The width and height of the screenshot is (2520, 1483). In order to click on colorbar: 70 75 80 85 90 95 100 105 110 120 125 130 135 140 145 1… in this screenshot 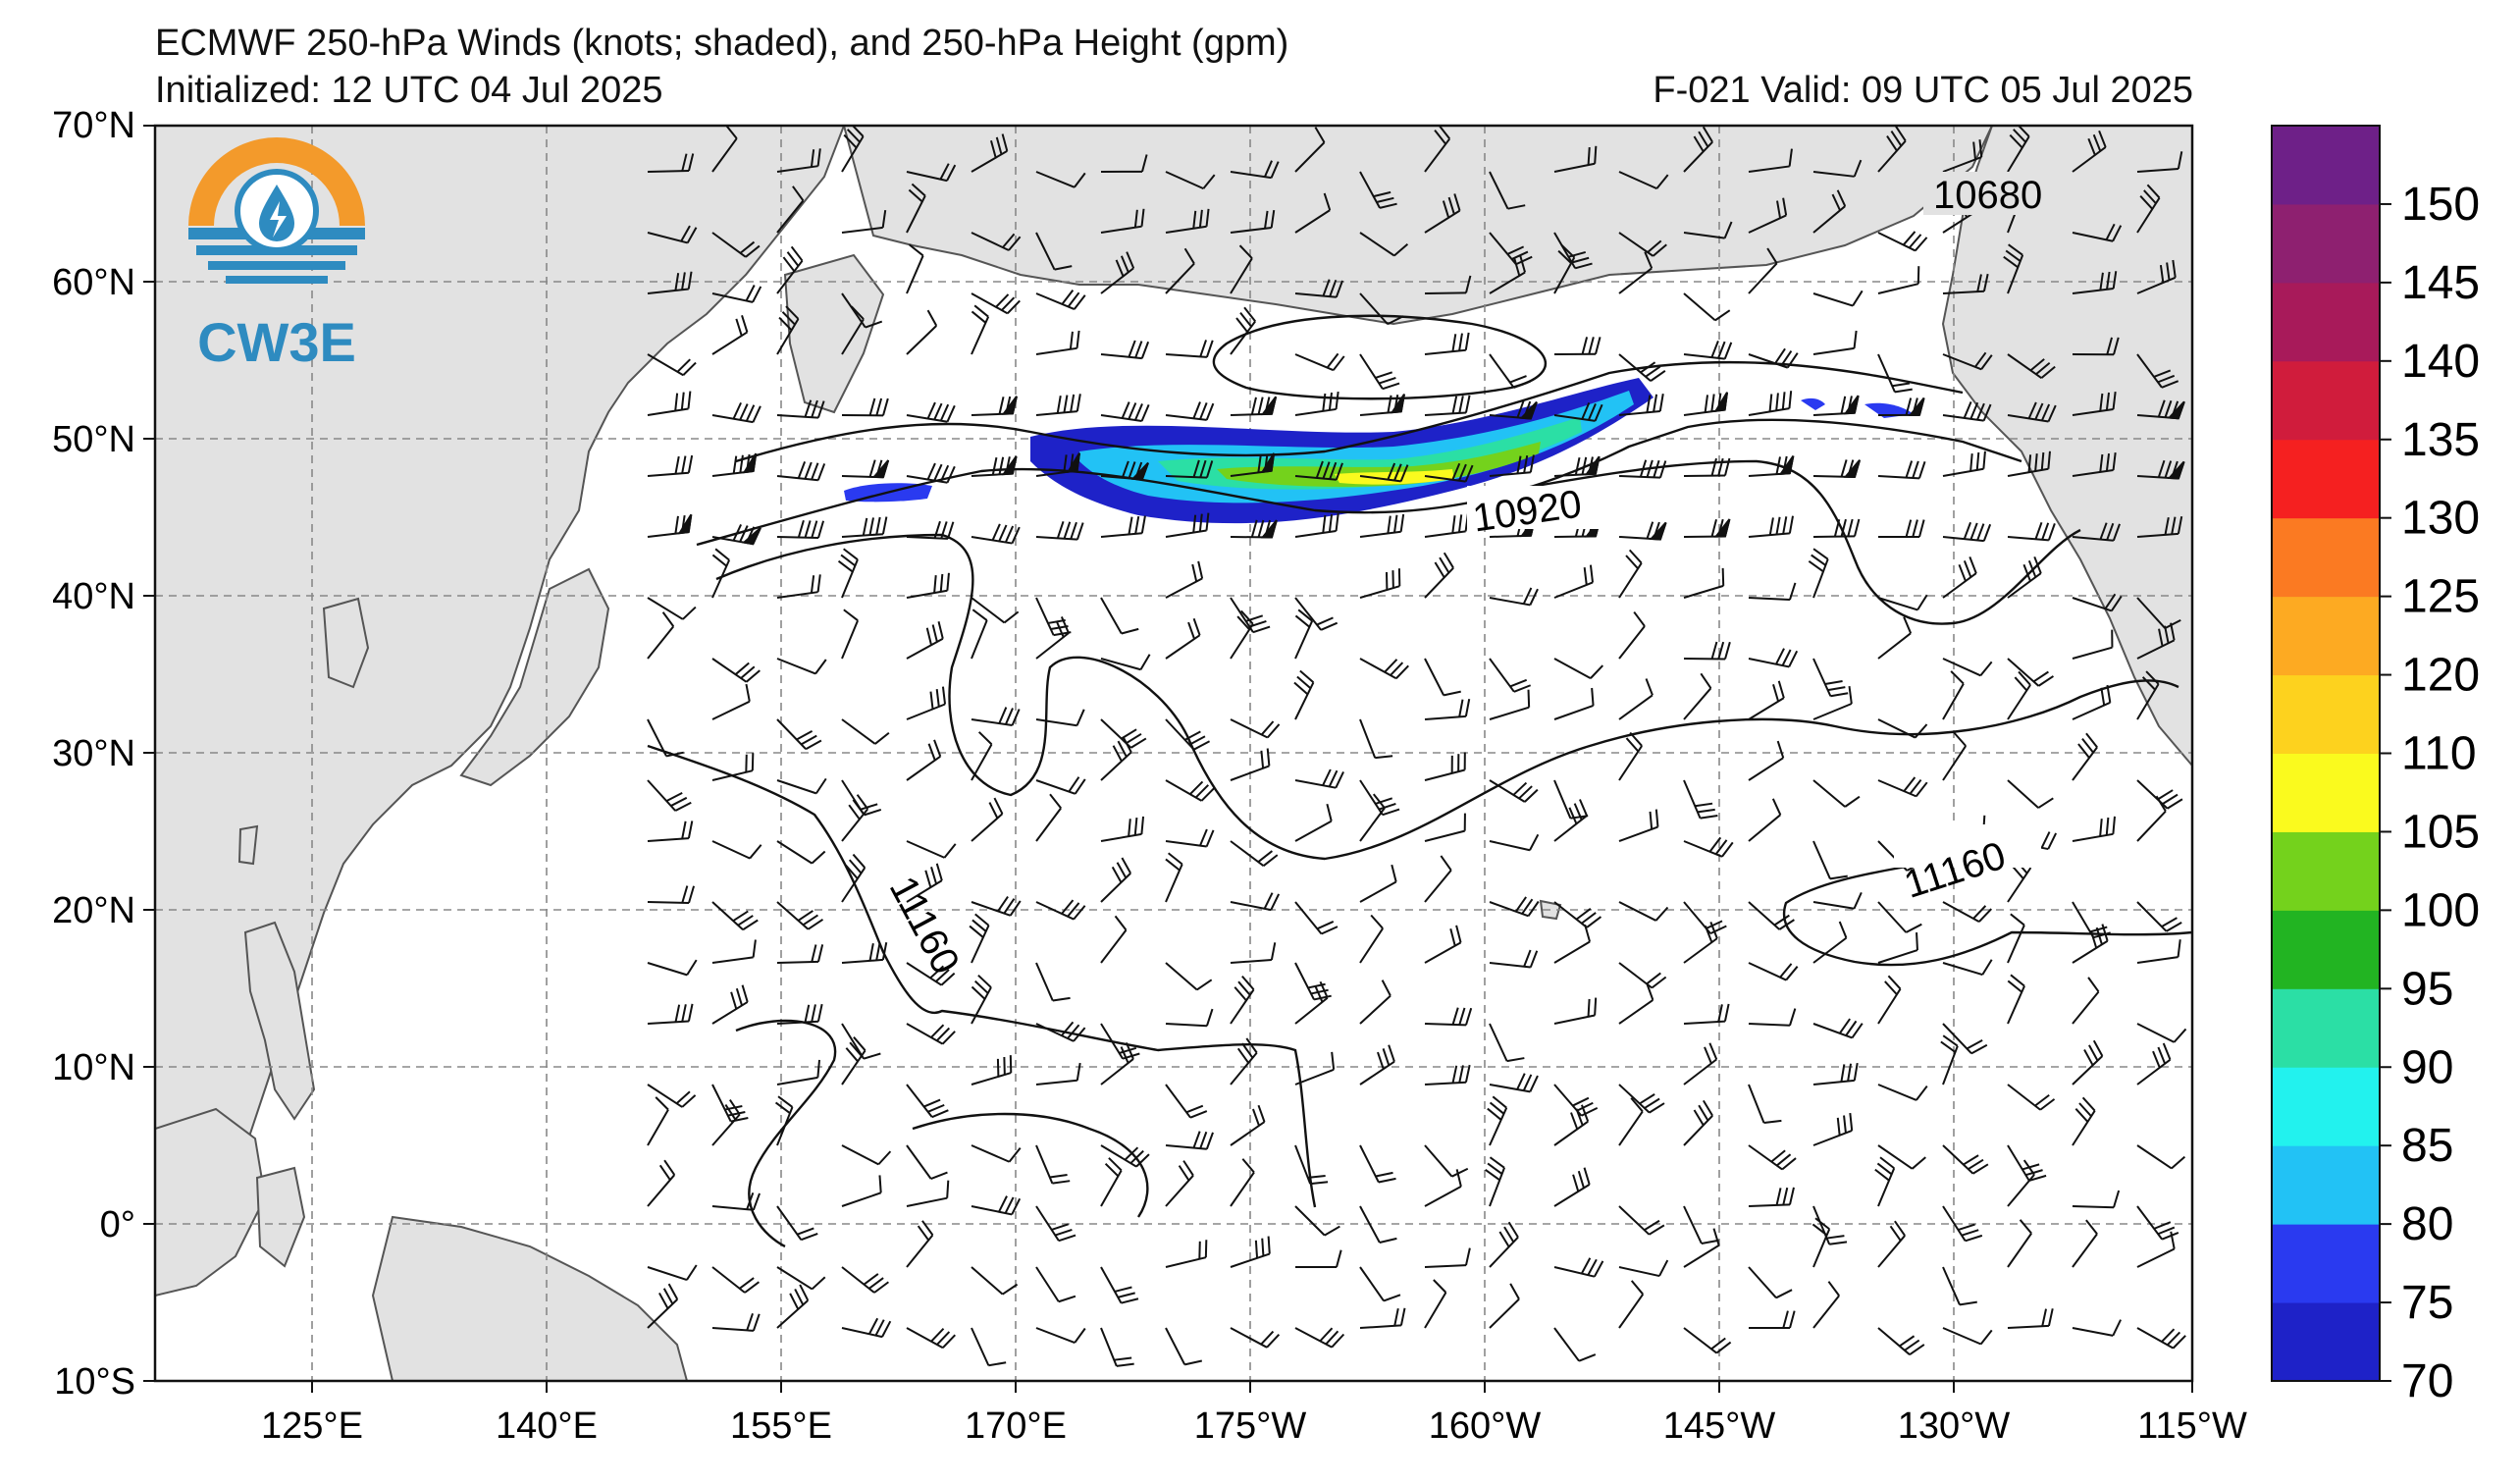, I will do `click(2375, 766)`.